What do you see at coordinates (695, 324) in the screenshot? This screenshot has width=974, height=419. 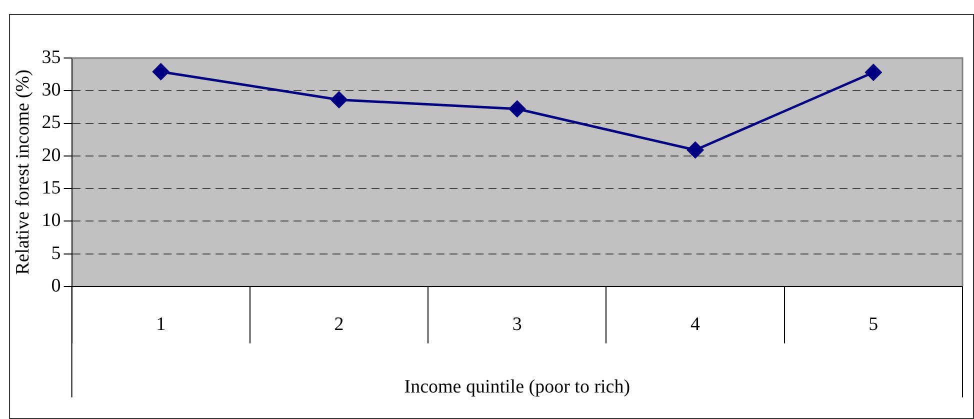 I see `x-tick-label: 4` at bounding box center [695, 324].